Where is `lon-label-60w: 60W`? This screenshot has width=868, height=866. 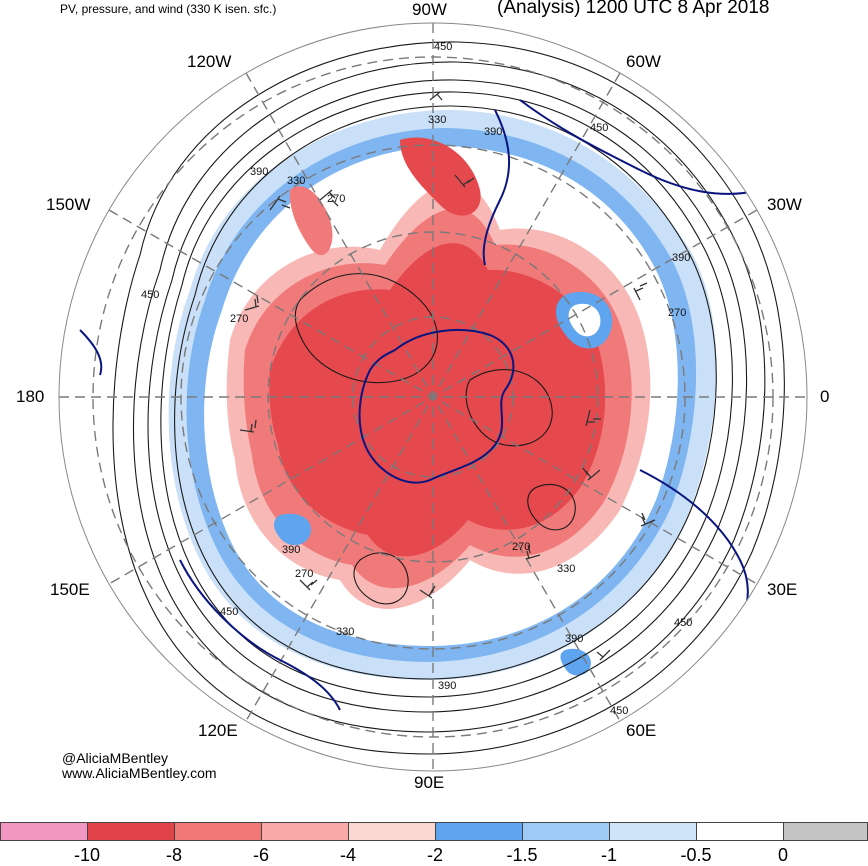
lon-label-60w: 60W is located at coordinates (643, 61).